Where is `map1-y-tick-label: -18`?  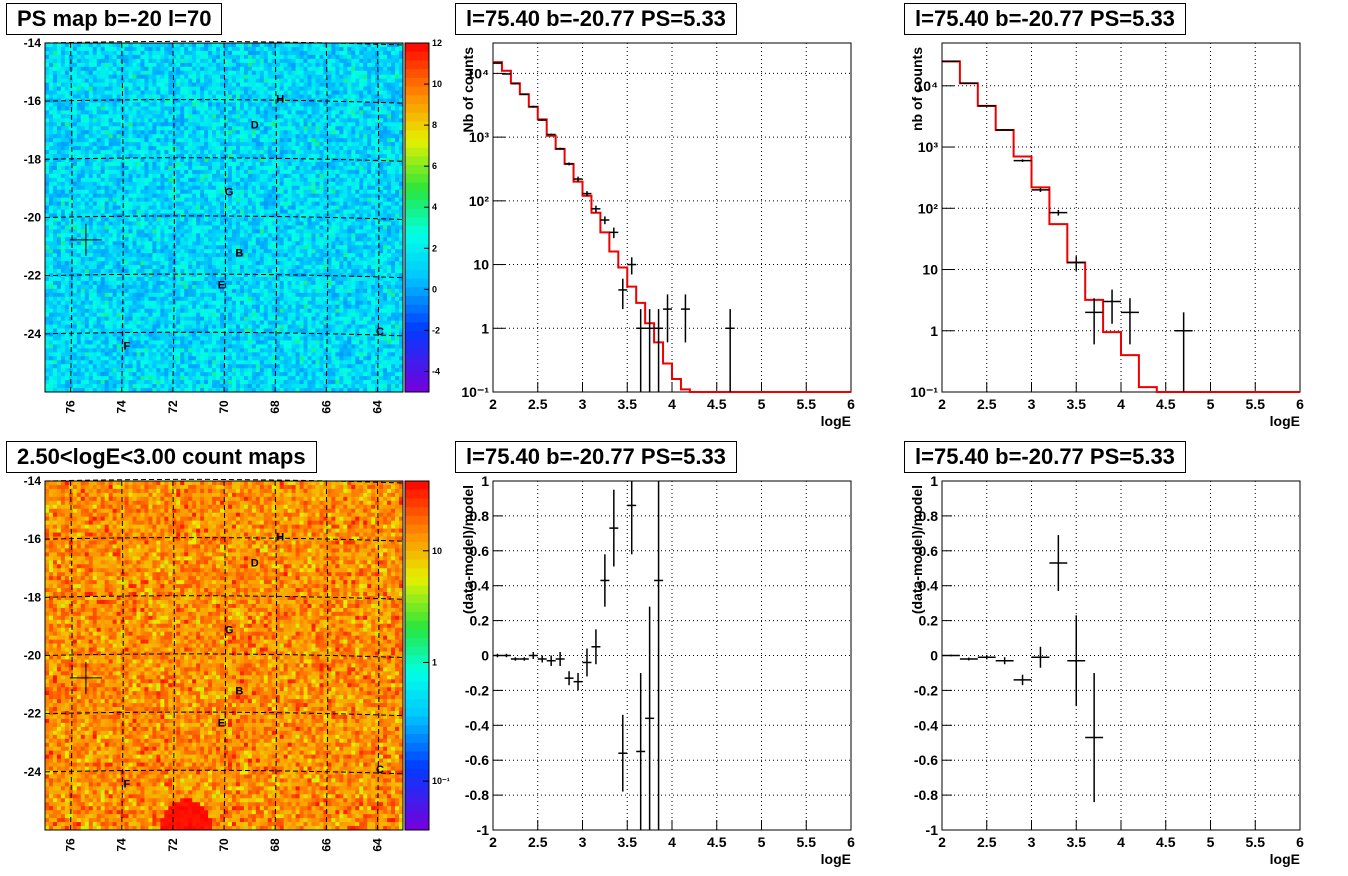 map1-y-tick-label: -18 is located at coordinates (33, 159).